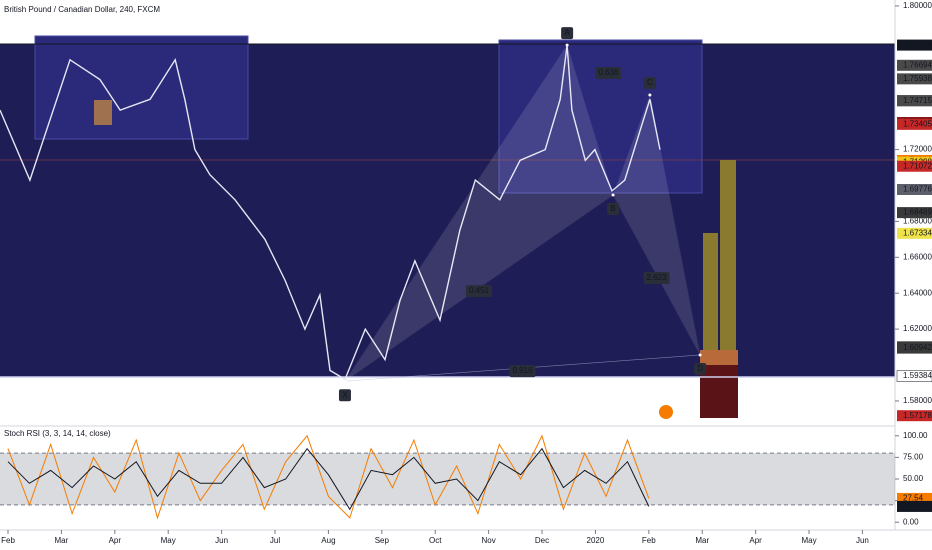 This screenshot has height=550, width=932. Describe the element at coordinates (917, 220) in the screenshot. I see `y-tick-label: 1.68000` at that location.